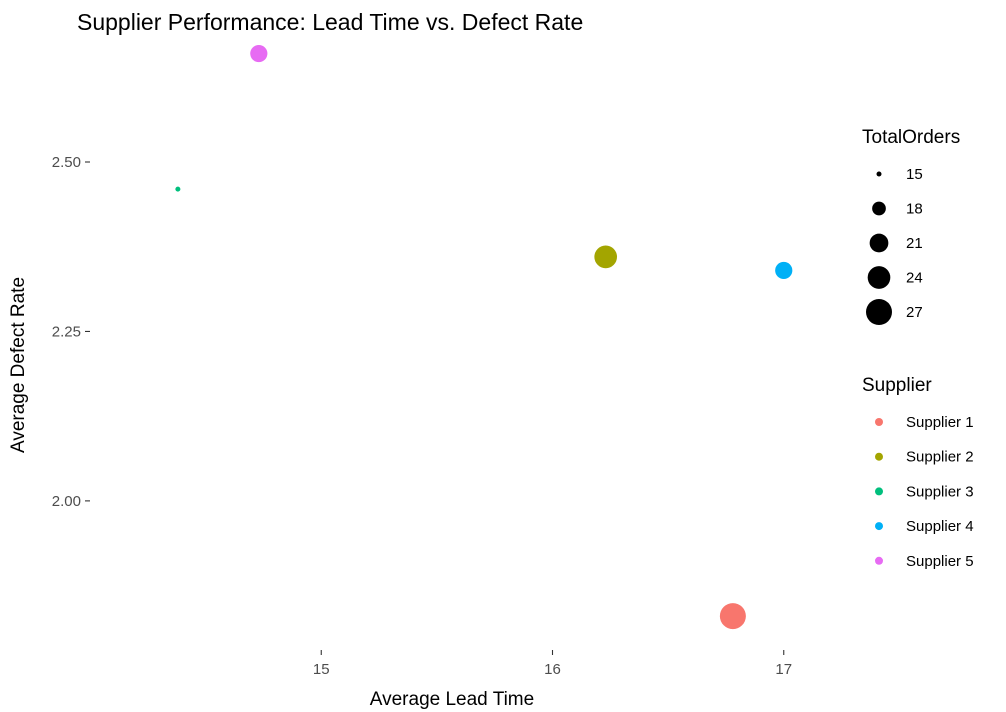  I want to click on x-tick-label: 16, so click(552, 669).